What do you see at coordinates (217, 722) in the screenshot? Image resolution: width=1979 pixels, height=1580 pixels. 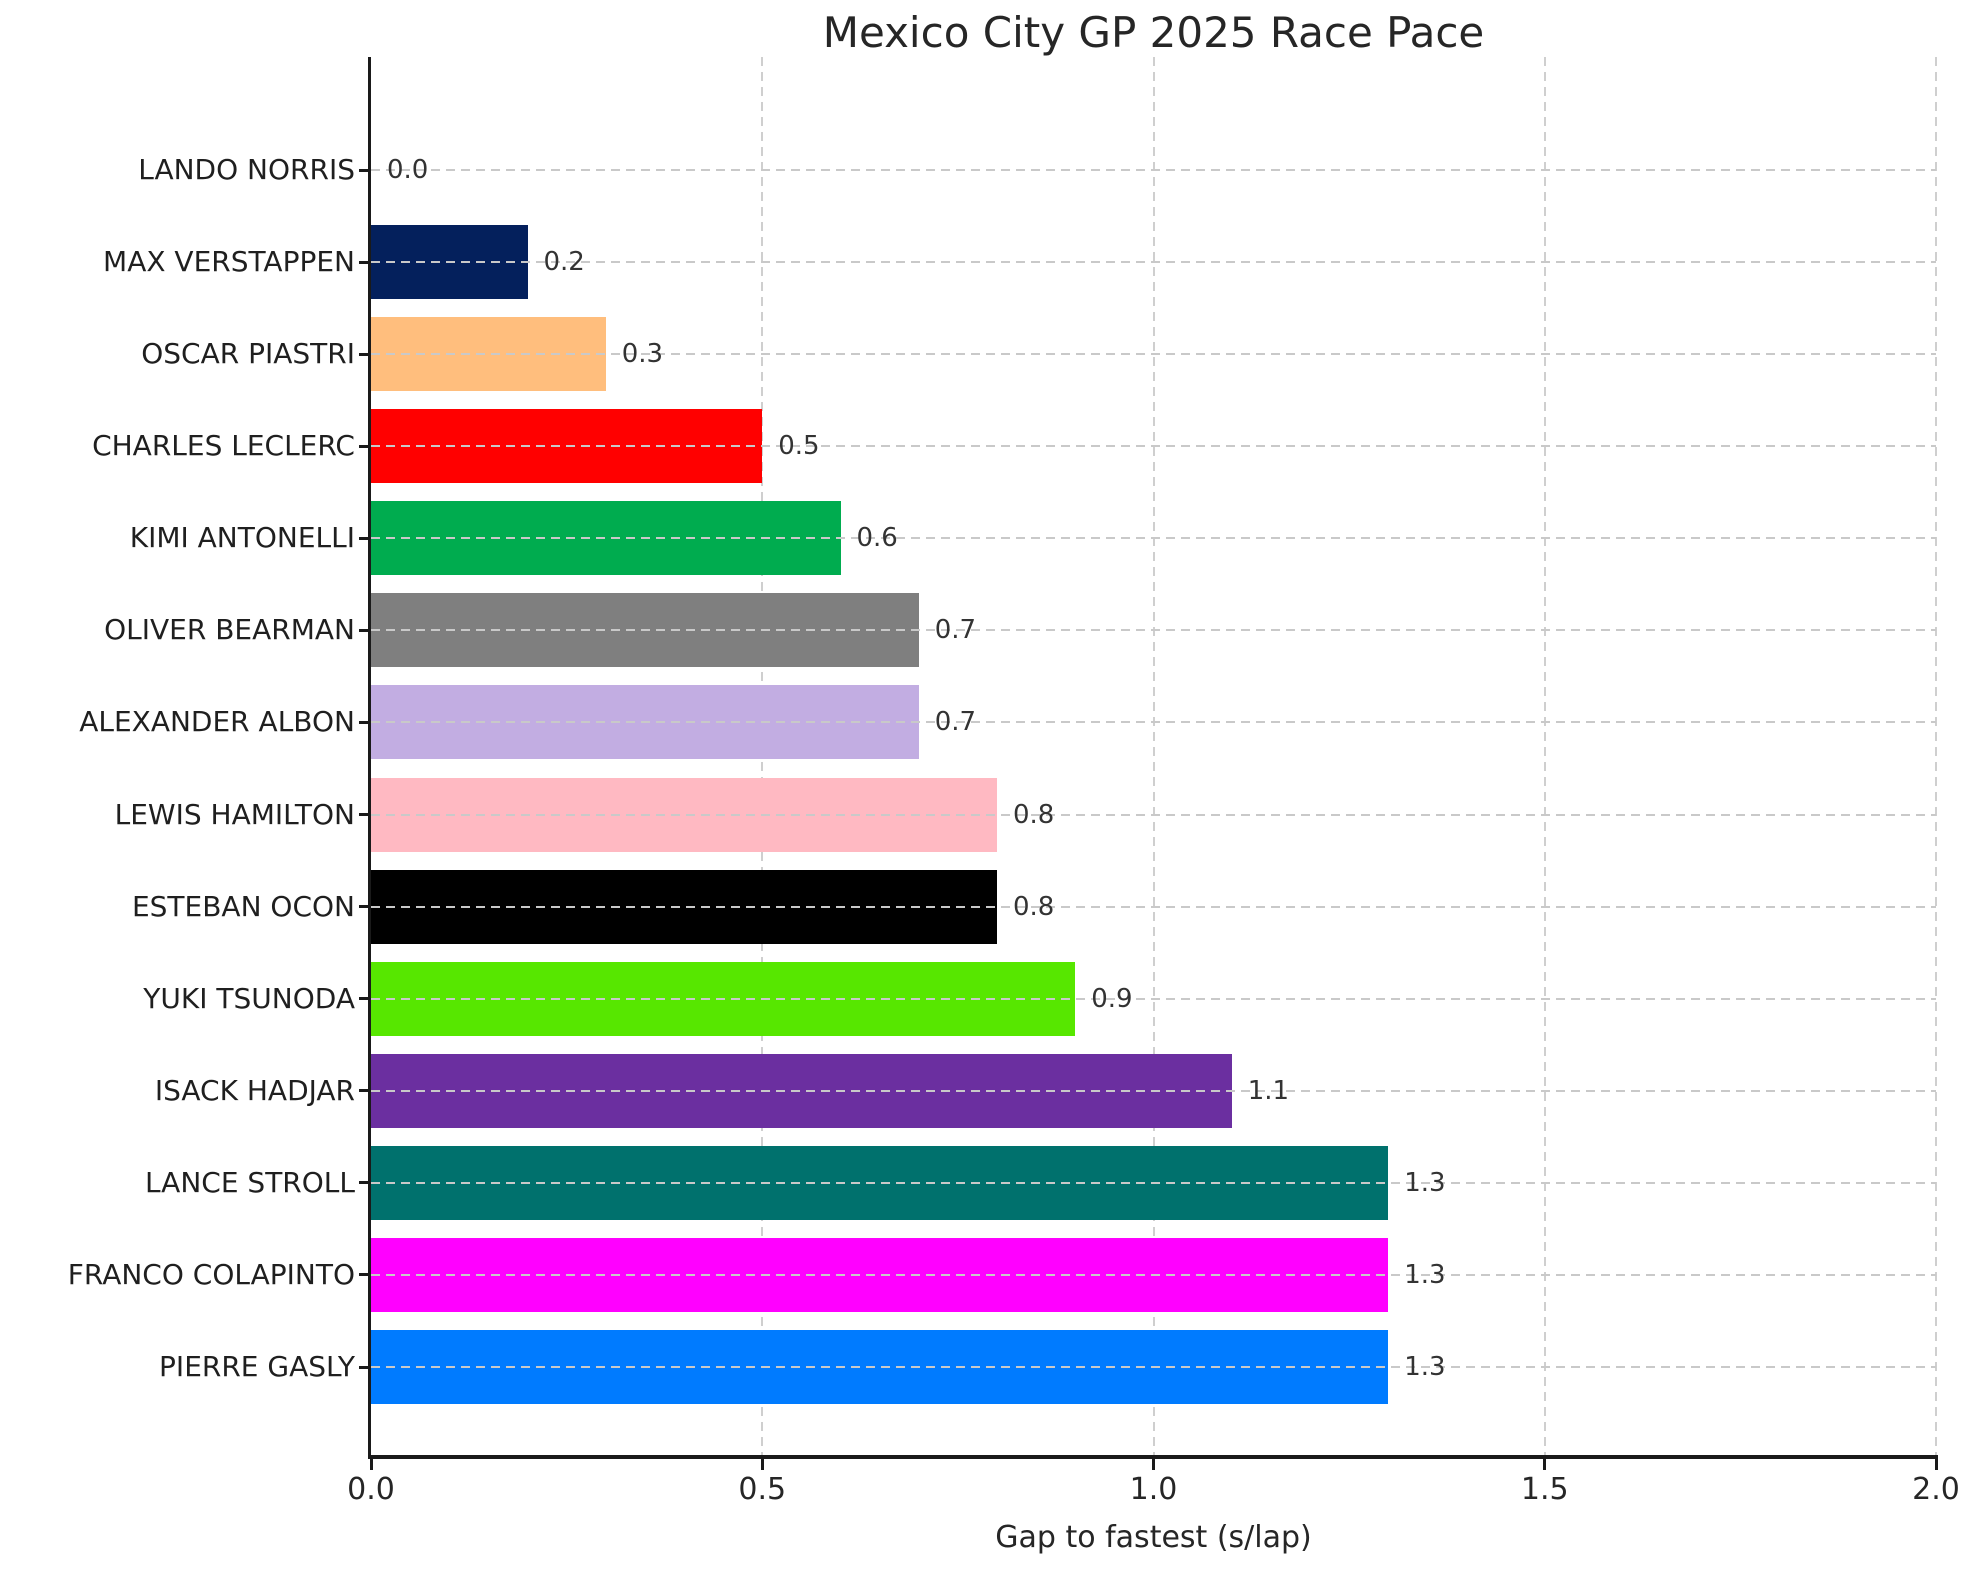 I see `y-tick-label: ALEXANDER ALBON` at bounding box center [217, 722].